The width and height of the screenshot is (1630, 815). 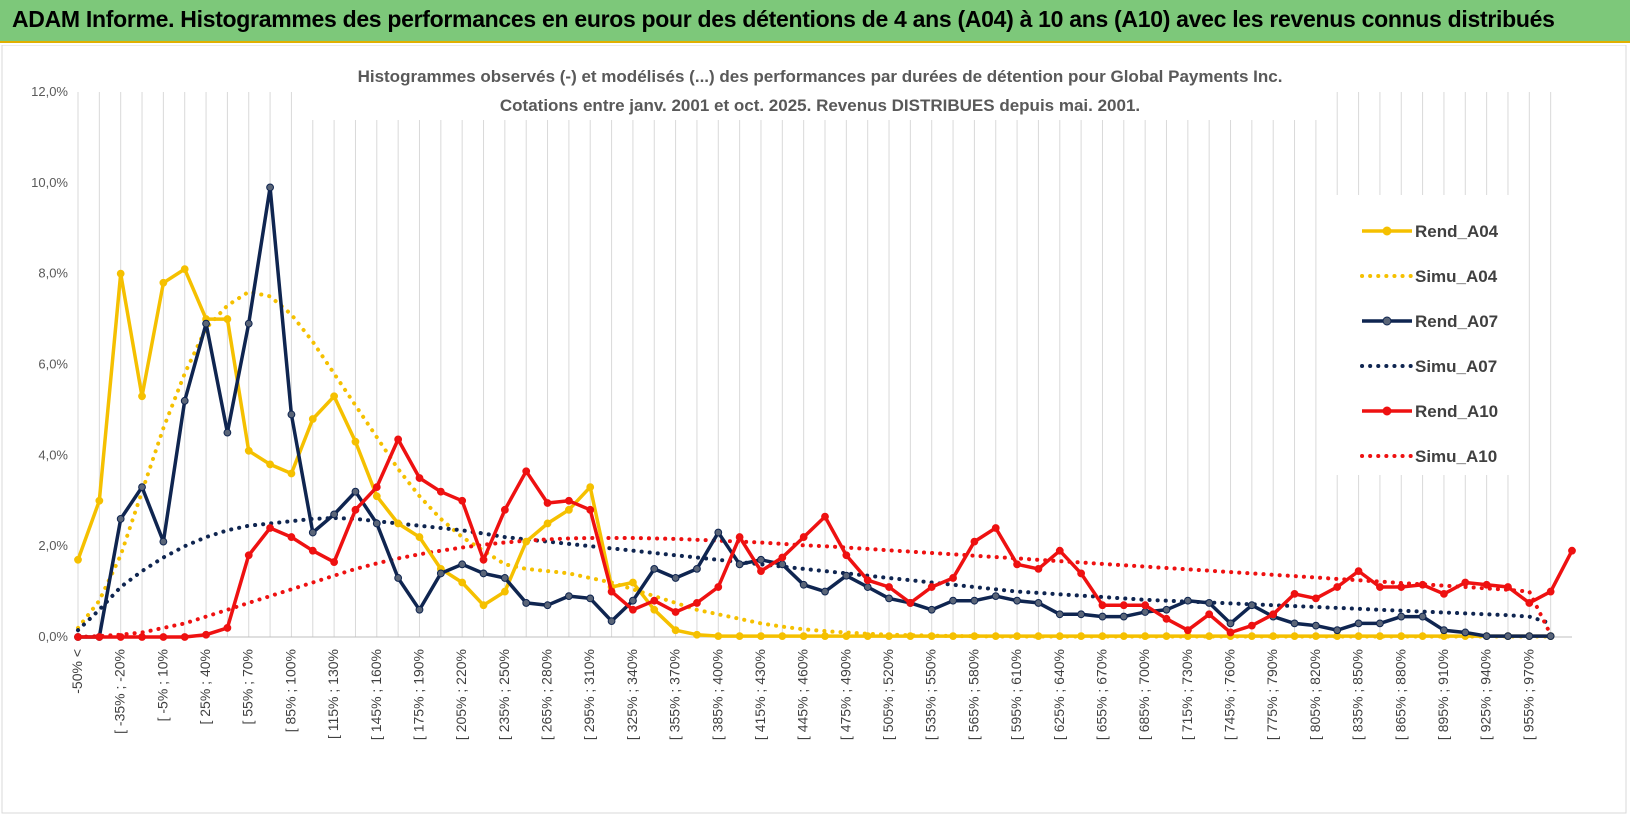 I want to click on legend-label: Rend_A04, so click(x=1457, y=231).